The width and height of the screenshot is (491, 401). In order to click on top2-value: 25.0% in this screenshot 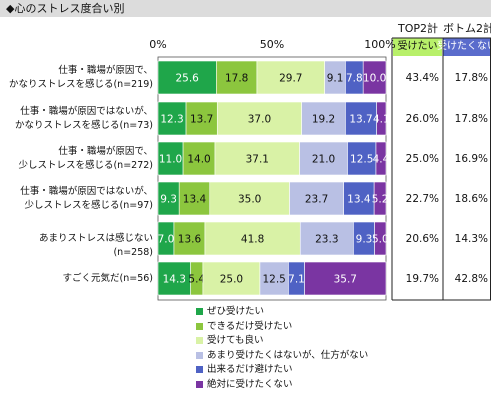, I will do `click(422, 158)`.